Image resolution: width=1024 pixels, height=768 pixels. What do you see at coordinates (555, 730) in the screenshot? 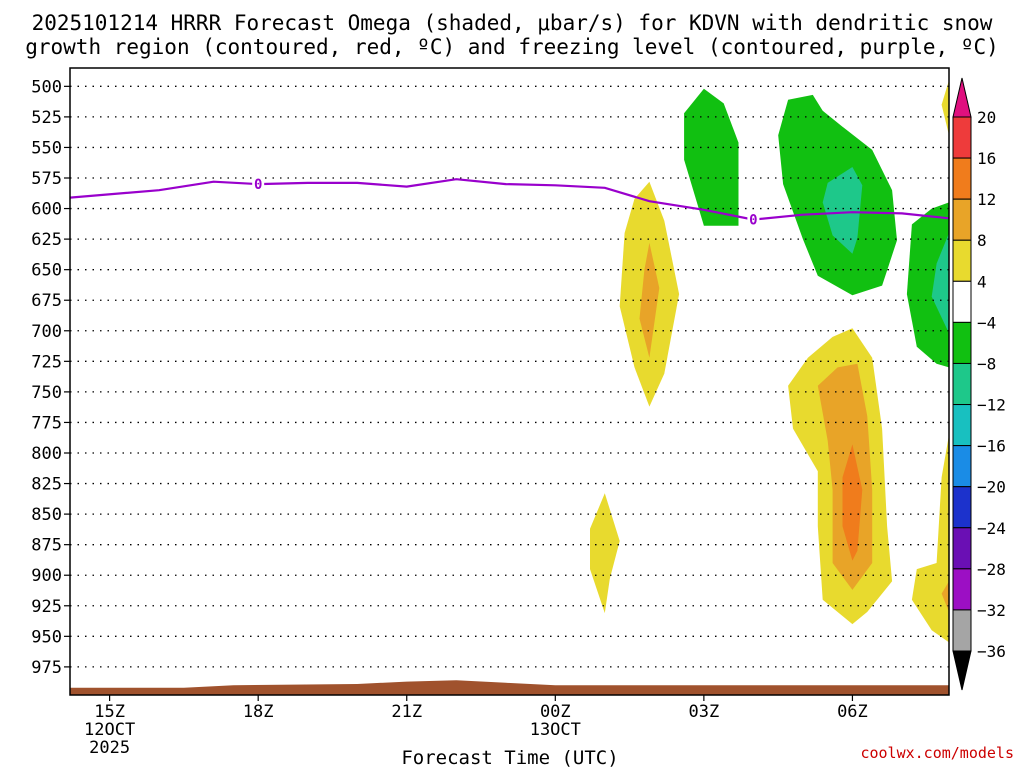
I see `x-tick-date: 13OCT` at bounding box center [555, 730].